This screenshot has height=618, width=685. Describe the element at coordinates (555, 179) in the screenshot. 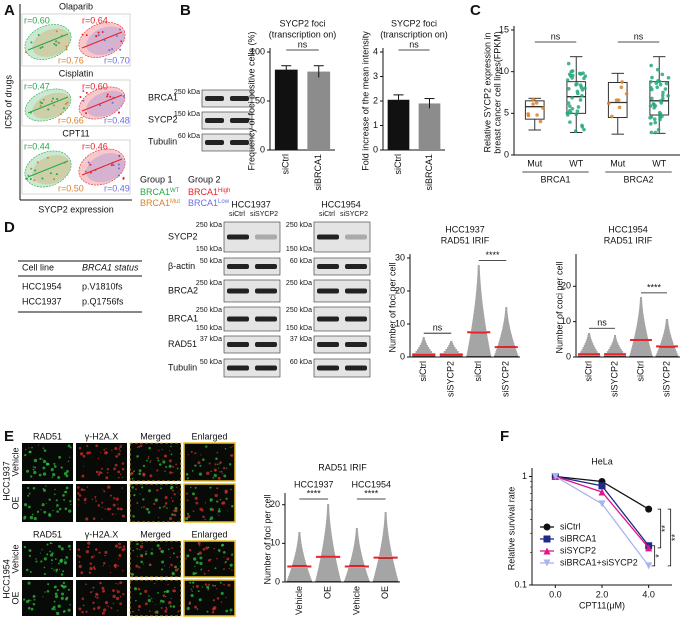

I see `group-label: BRCA1` at that location.